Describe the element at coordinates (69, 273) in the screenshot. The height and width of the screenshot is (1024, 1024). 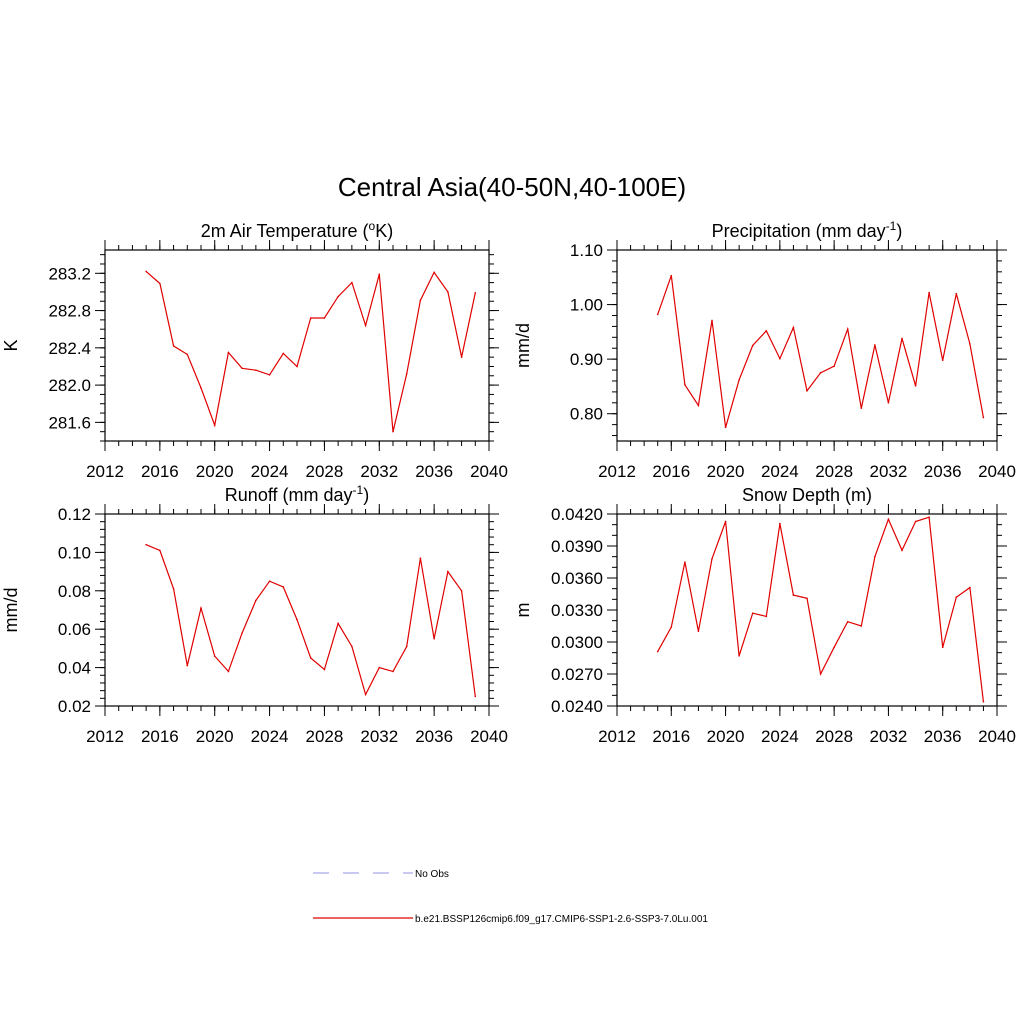
I see `y-tick-label: 283.2` at that location.